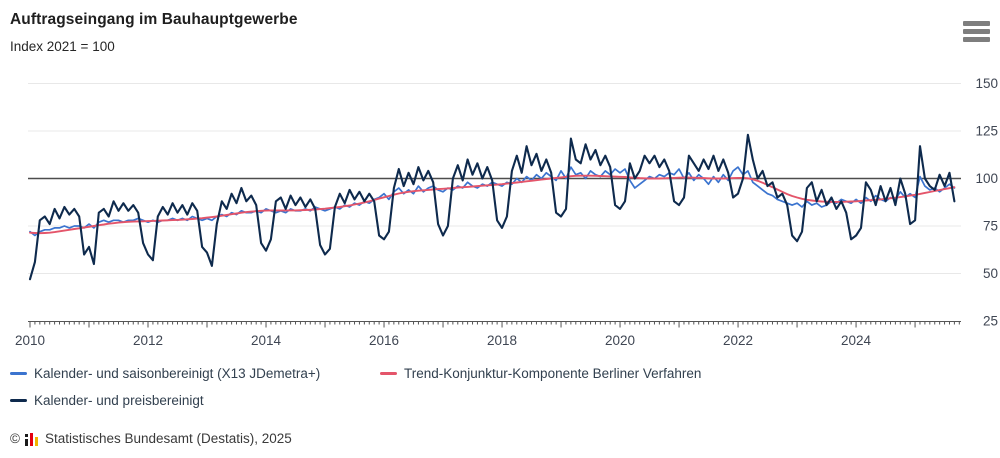 The height and width of the screenshot is (458, 1000). Describe the element at coordinates (30, 340) in the screenshot. I see `x-axis-label-2010: 2010` at that location.